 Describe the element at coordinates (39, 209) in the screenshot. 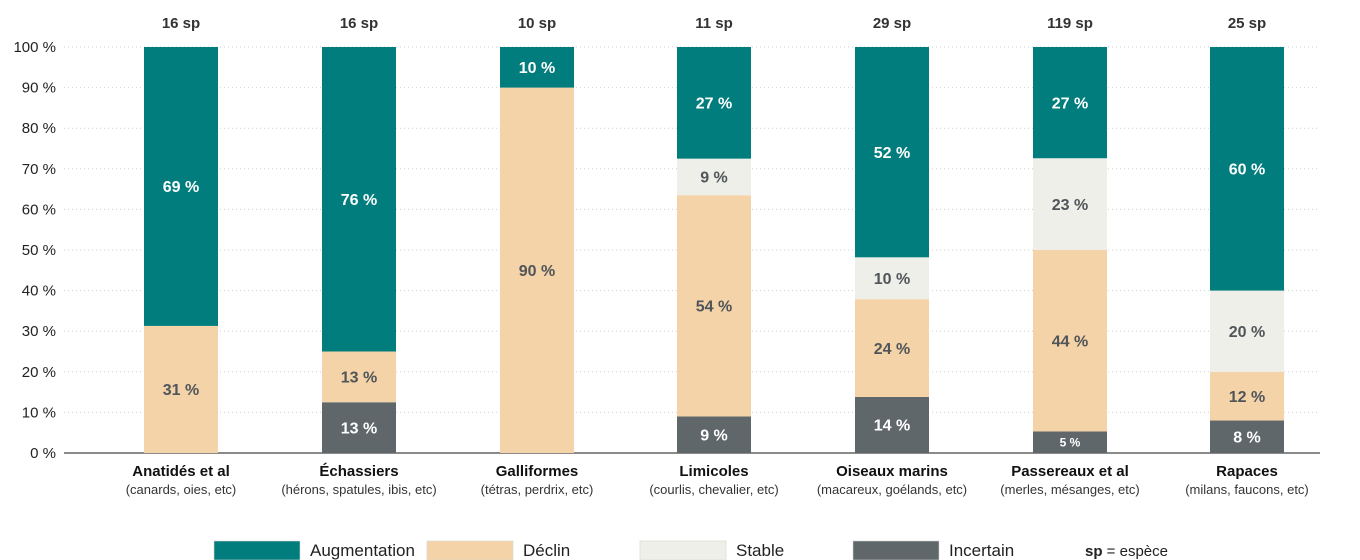

I see `y-tick-label: 60 %` at that location.